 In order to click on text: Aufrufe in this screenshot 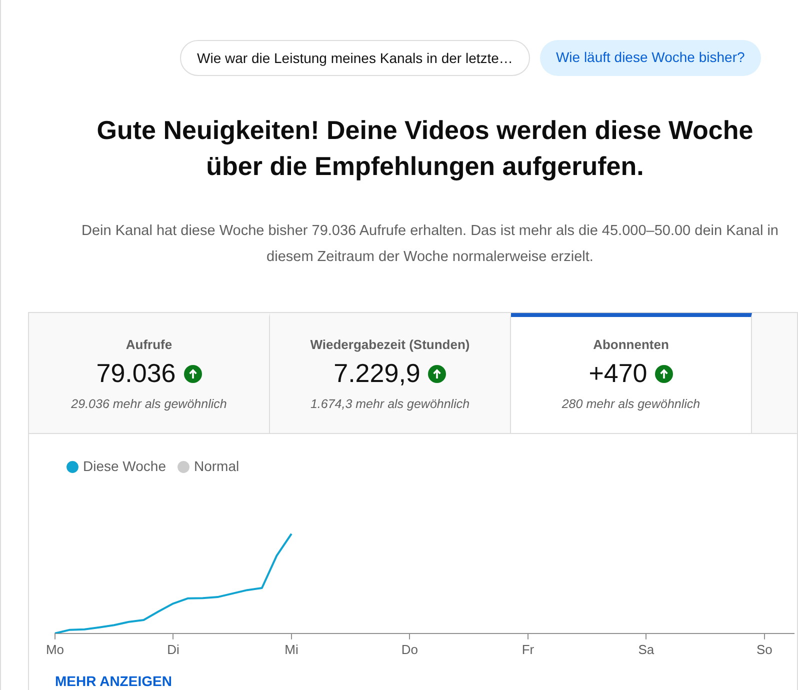, I will do `click(149, 344)`.